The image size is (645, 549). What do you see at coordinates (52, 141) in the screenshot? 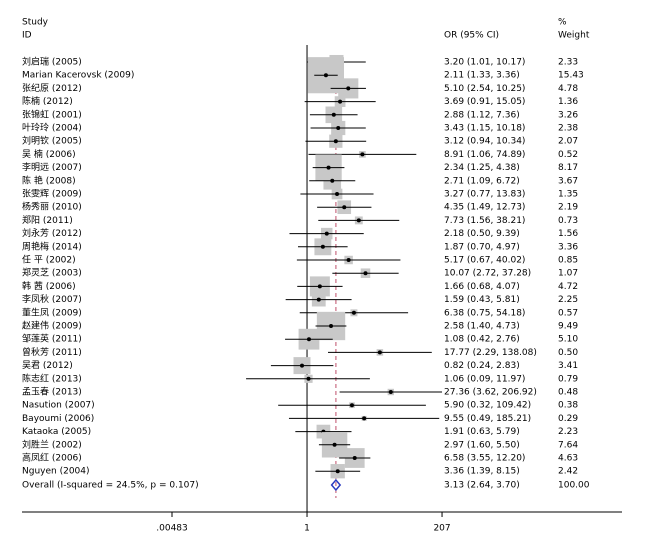
I see `study-label: 刘明钦 (2005)` at bounding box center [52, 141].